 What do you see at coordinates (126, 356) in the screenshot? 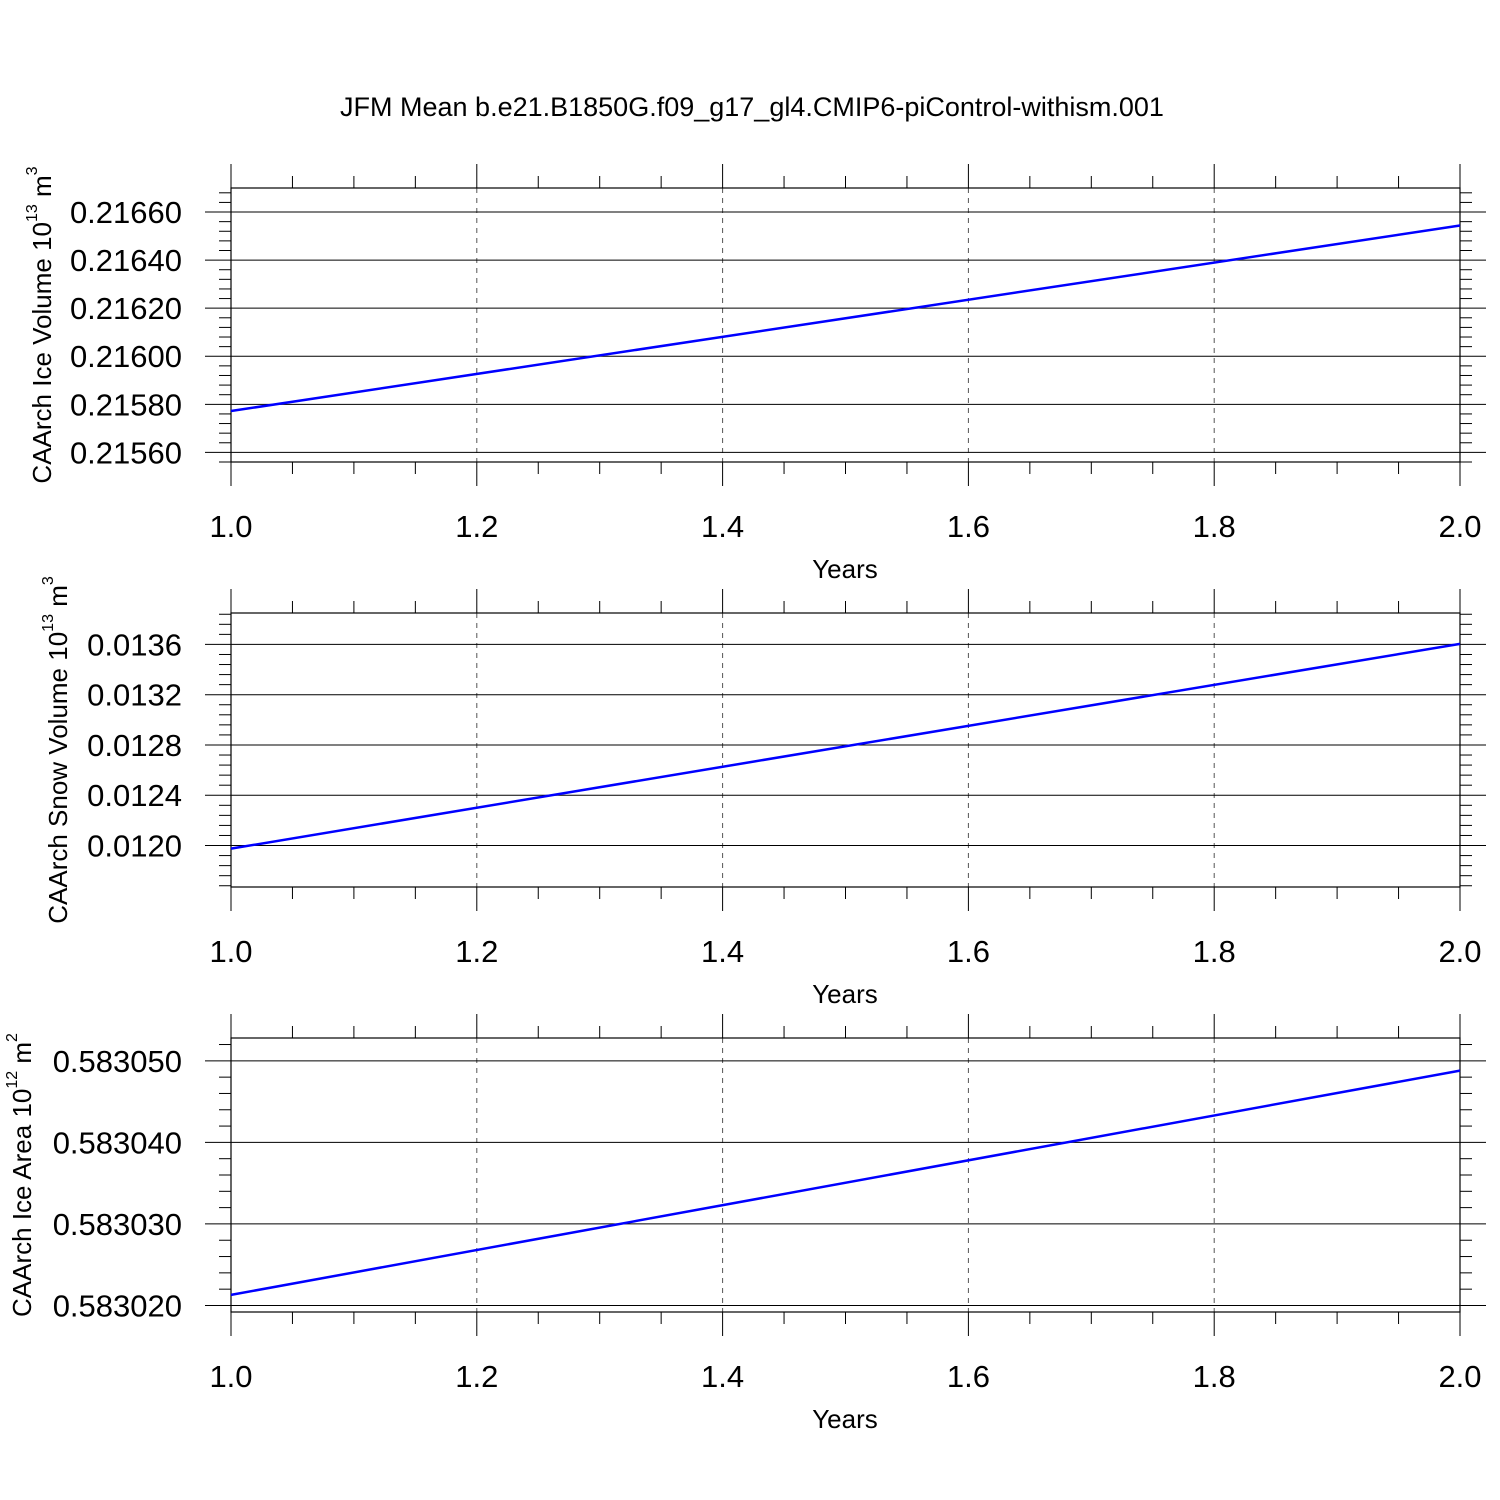
I see `y-tick-label: 0.21600` at bounding box center [126, 356].